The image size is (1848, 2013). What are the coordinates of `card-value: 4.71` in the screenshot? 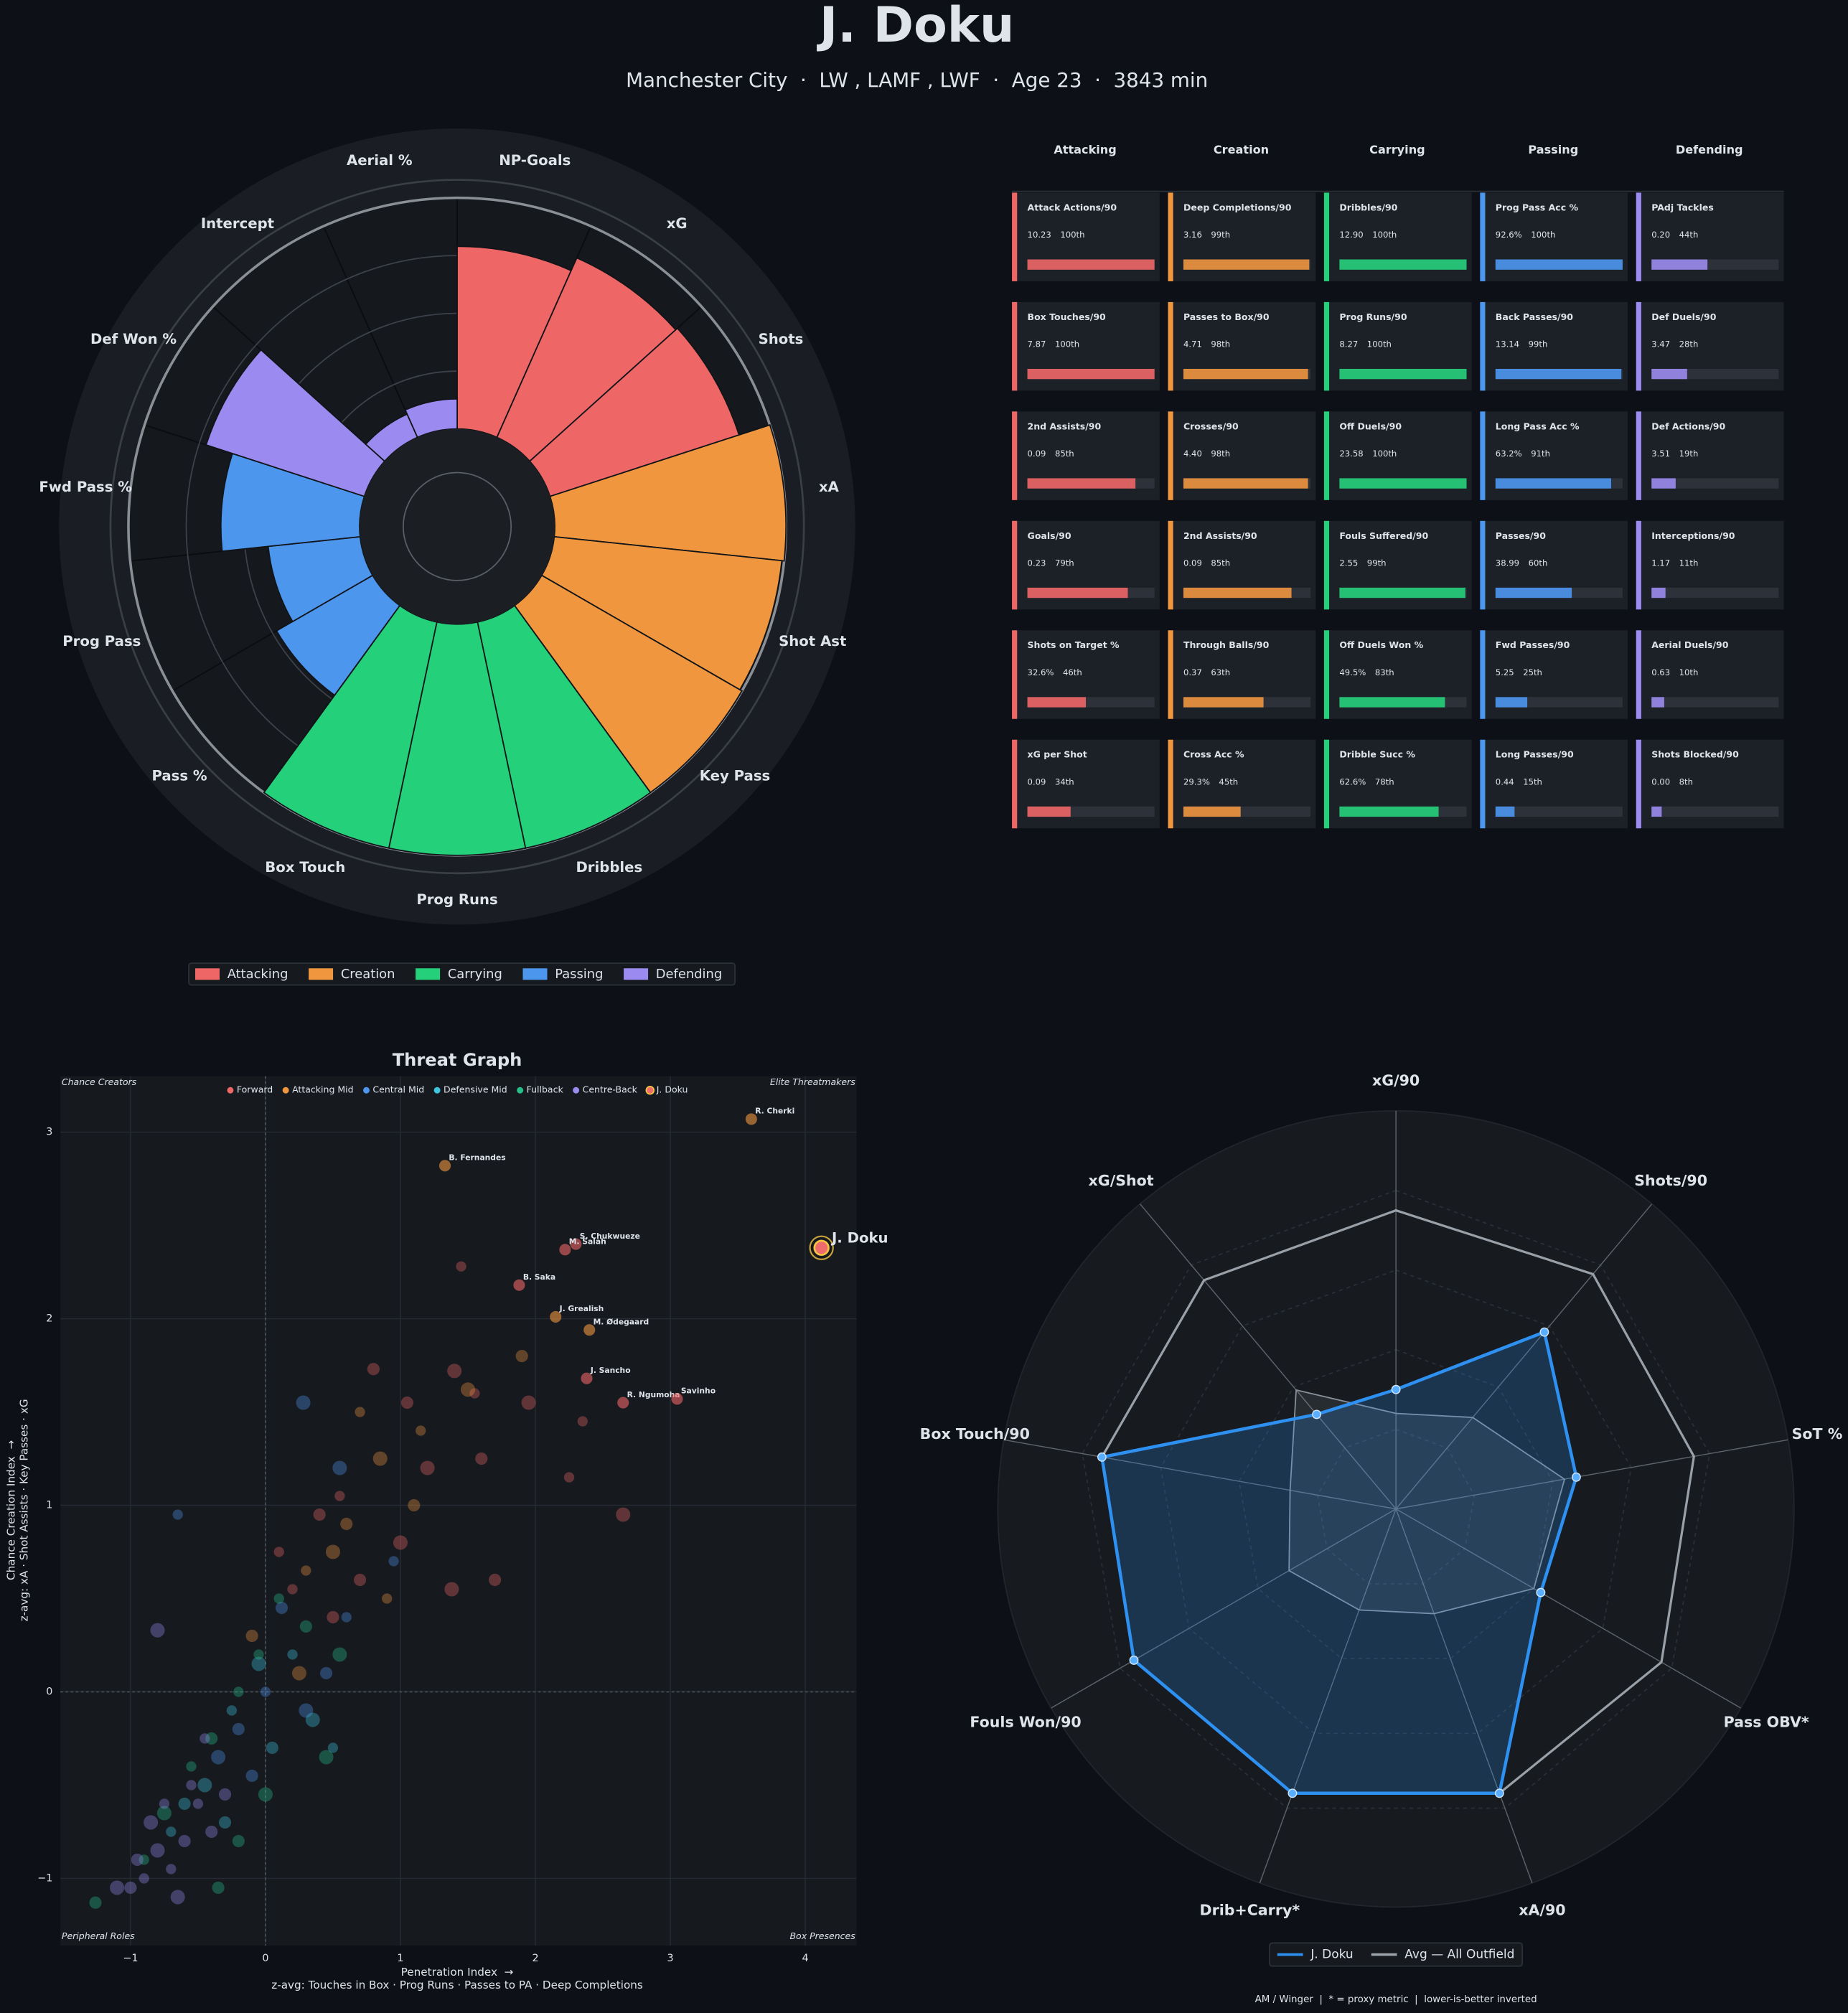 It's located at (1192, 344).